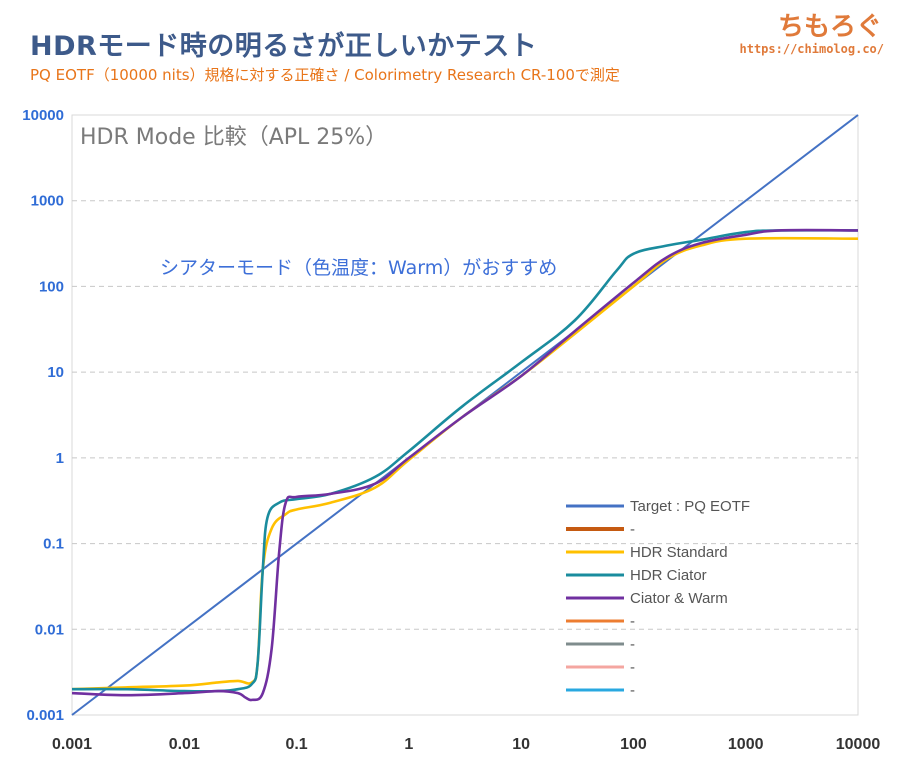 This screenshot has width=900, height=765. I want to click on y-tick-label: 1, so click(60, 458).